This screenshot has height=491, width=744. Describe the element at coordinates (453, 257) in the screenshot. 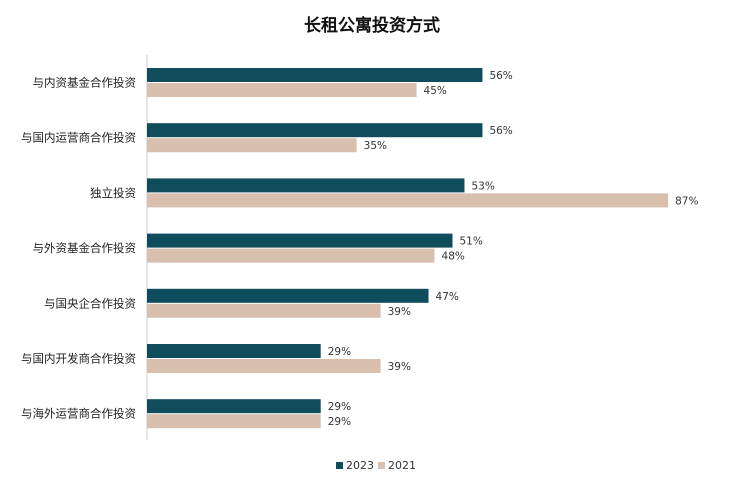

I see `data-label: 48%` at that location.